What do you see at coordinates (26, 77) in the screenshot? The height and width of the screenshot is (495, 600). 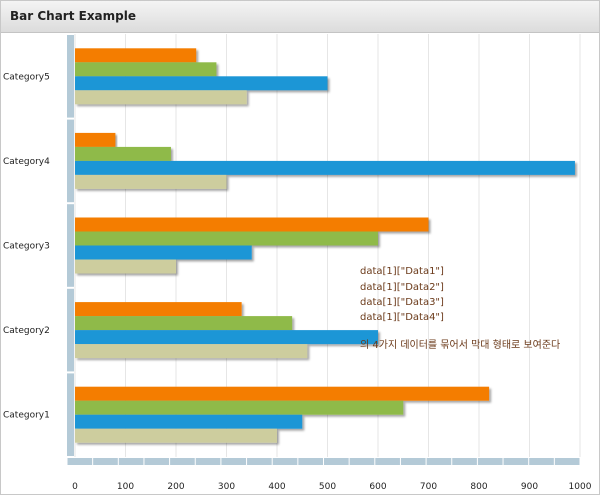 I see `y-category-label: Category5` at bounding box center [26, 77].